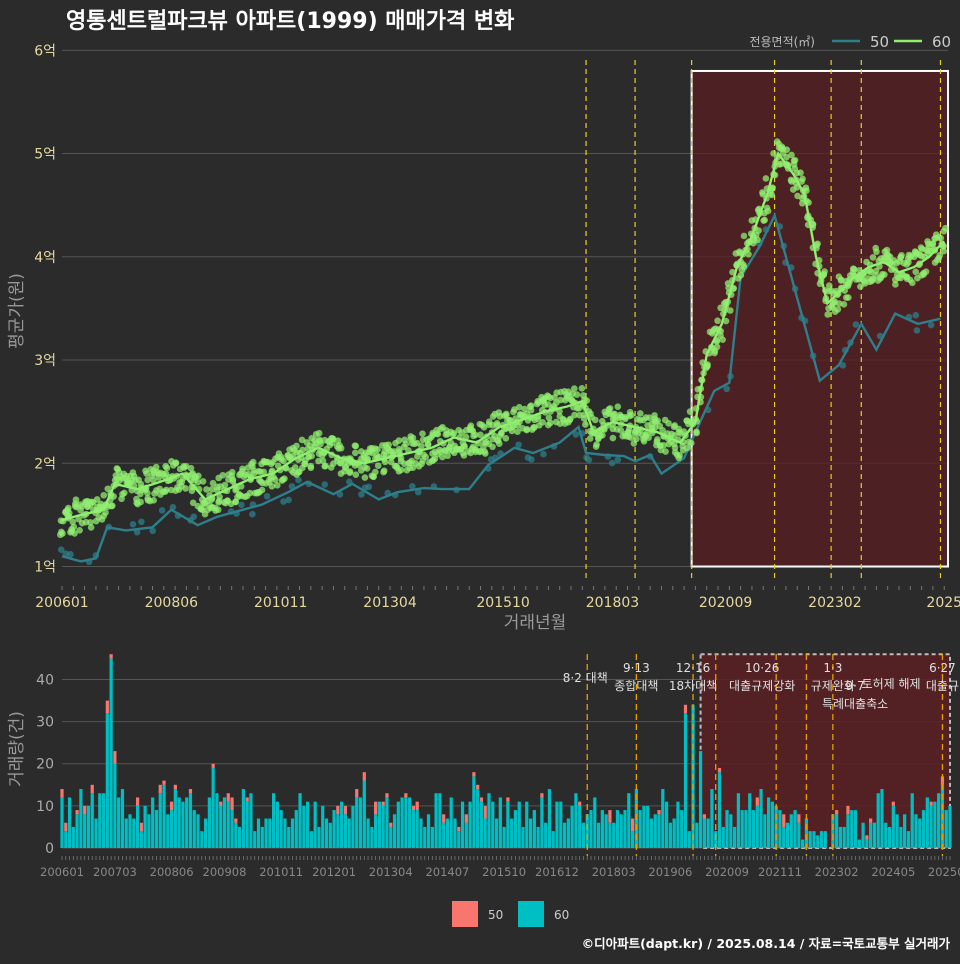  I want to click on policy-annotation: 대출규제강화, so click(762, 686).